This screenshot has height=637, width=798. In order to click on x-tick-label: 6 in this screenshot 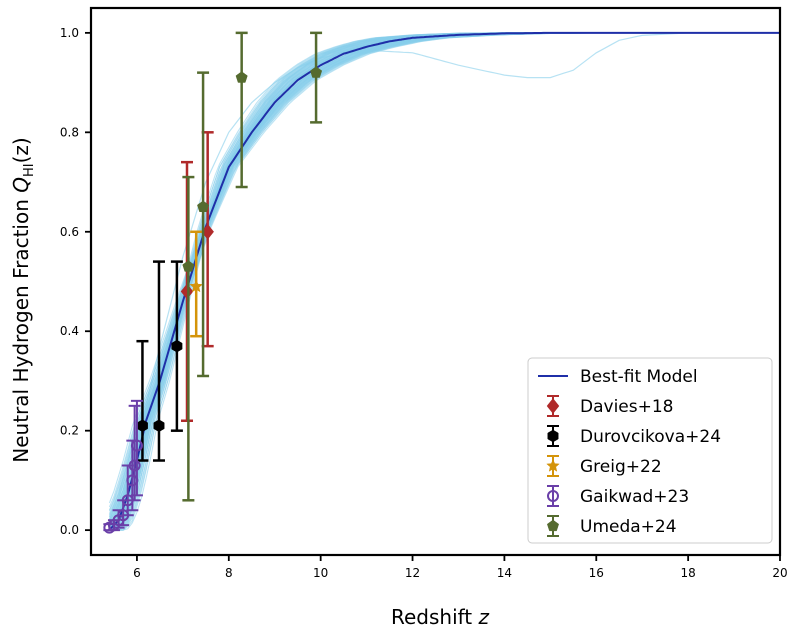, I will do `click(137, 573)`.